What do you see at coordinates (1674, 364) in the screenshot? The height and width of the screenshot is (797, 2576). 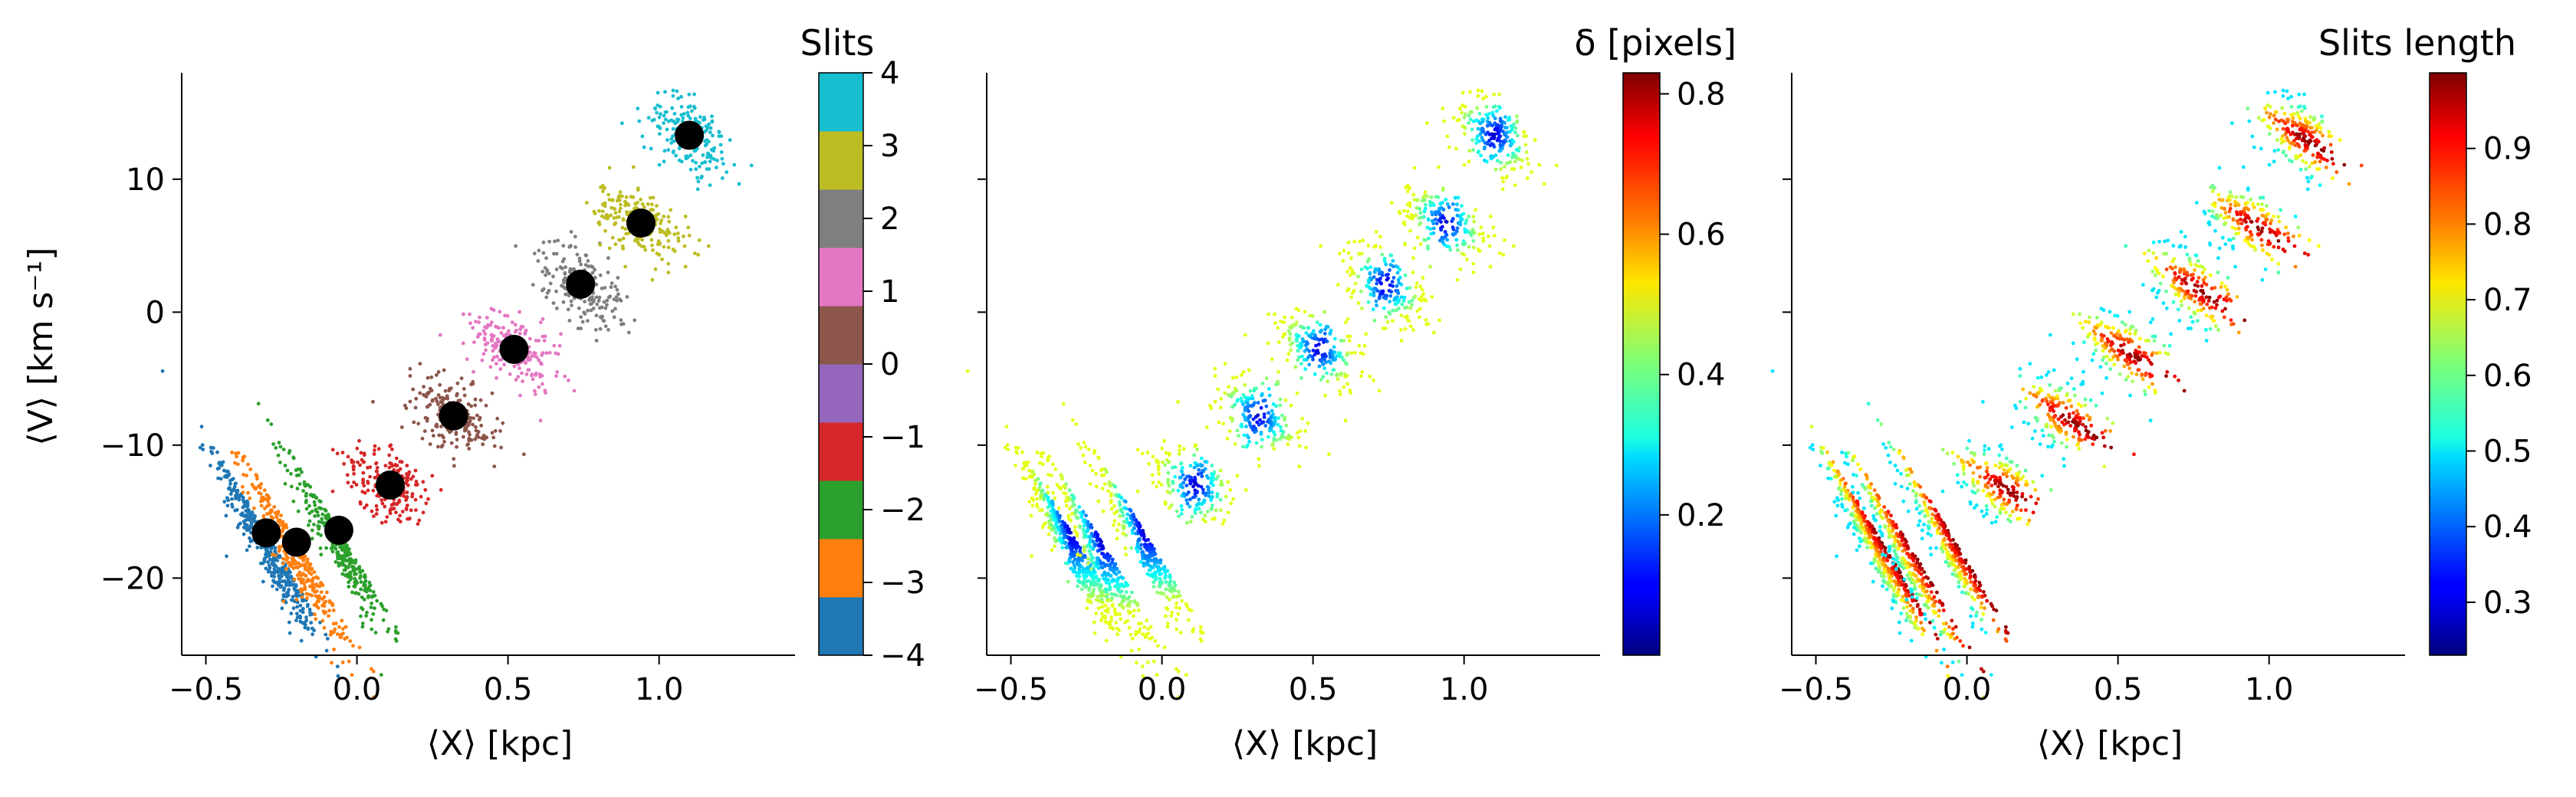 I see `colorbar-delta: 0.20.40.60.8` at bounding box center [1674, 364].